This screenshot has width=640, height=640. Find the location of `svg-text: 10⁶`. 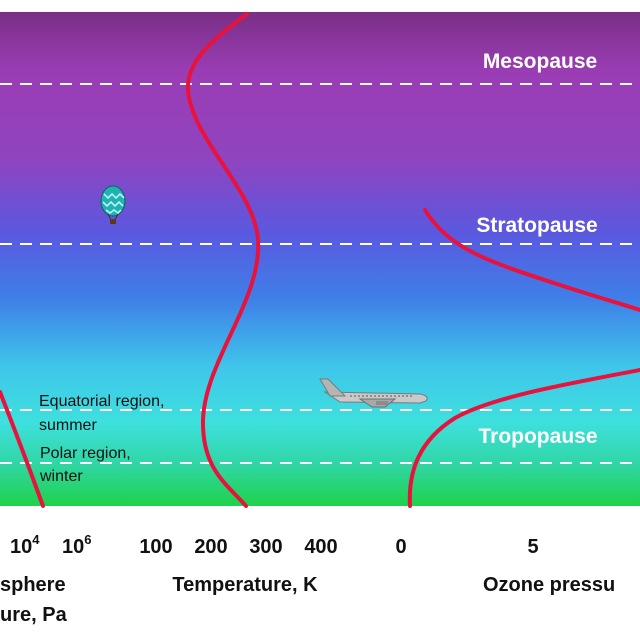

svg-text: 10⁶ is located at coordinates (76, 545).